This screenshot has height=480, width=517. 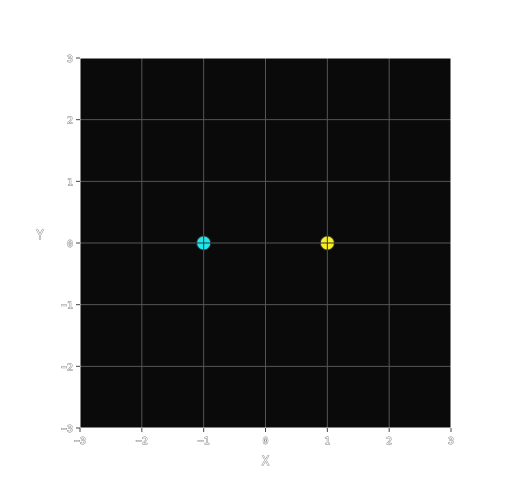 What do you see at coordinates (204, 441) in the screenshot?
I see `x-tick-label: −1` at bounding box center [204, 441].